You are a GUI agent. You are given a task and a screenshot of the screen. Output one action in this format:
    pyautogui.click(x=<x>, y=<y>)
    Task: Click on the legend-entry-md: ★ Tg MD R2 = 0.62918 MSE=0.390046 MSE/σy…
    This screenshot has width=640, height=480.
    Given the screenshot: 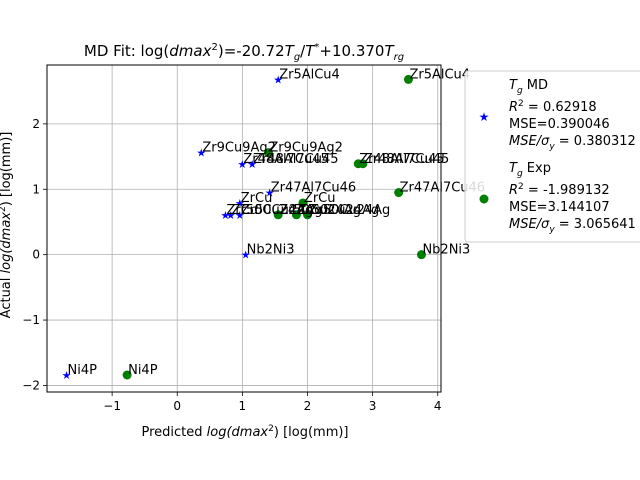 What is the action you would take?
    pyautogui.click(x=557, y=115)
    